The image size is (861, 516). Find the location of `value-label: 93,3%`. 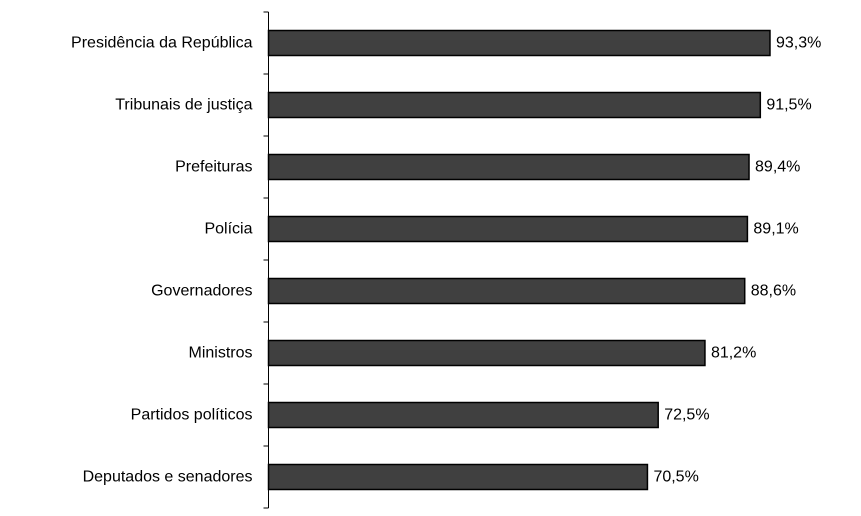

value-label: 93,3% is located at coordinates (798, 43).